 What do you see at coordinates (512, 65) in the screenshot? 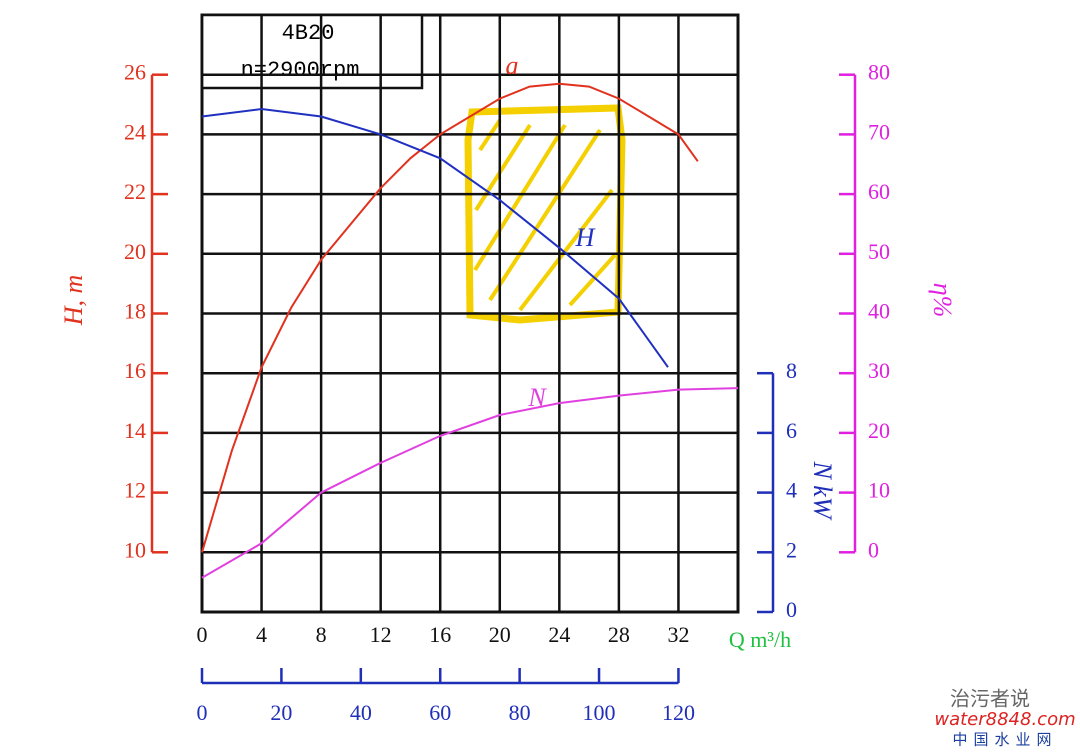
I see `curve-label: a` at bounding box center [512, 65].